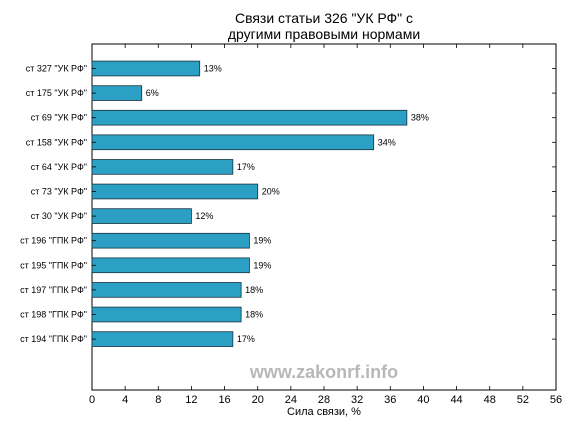 The image size is (576, 432). Describe the element at coordinates (271, 192) in the screenshot. I see `value-label-5: 20%` at that location.